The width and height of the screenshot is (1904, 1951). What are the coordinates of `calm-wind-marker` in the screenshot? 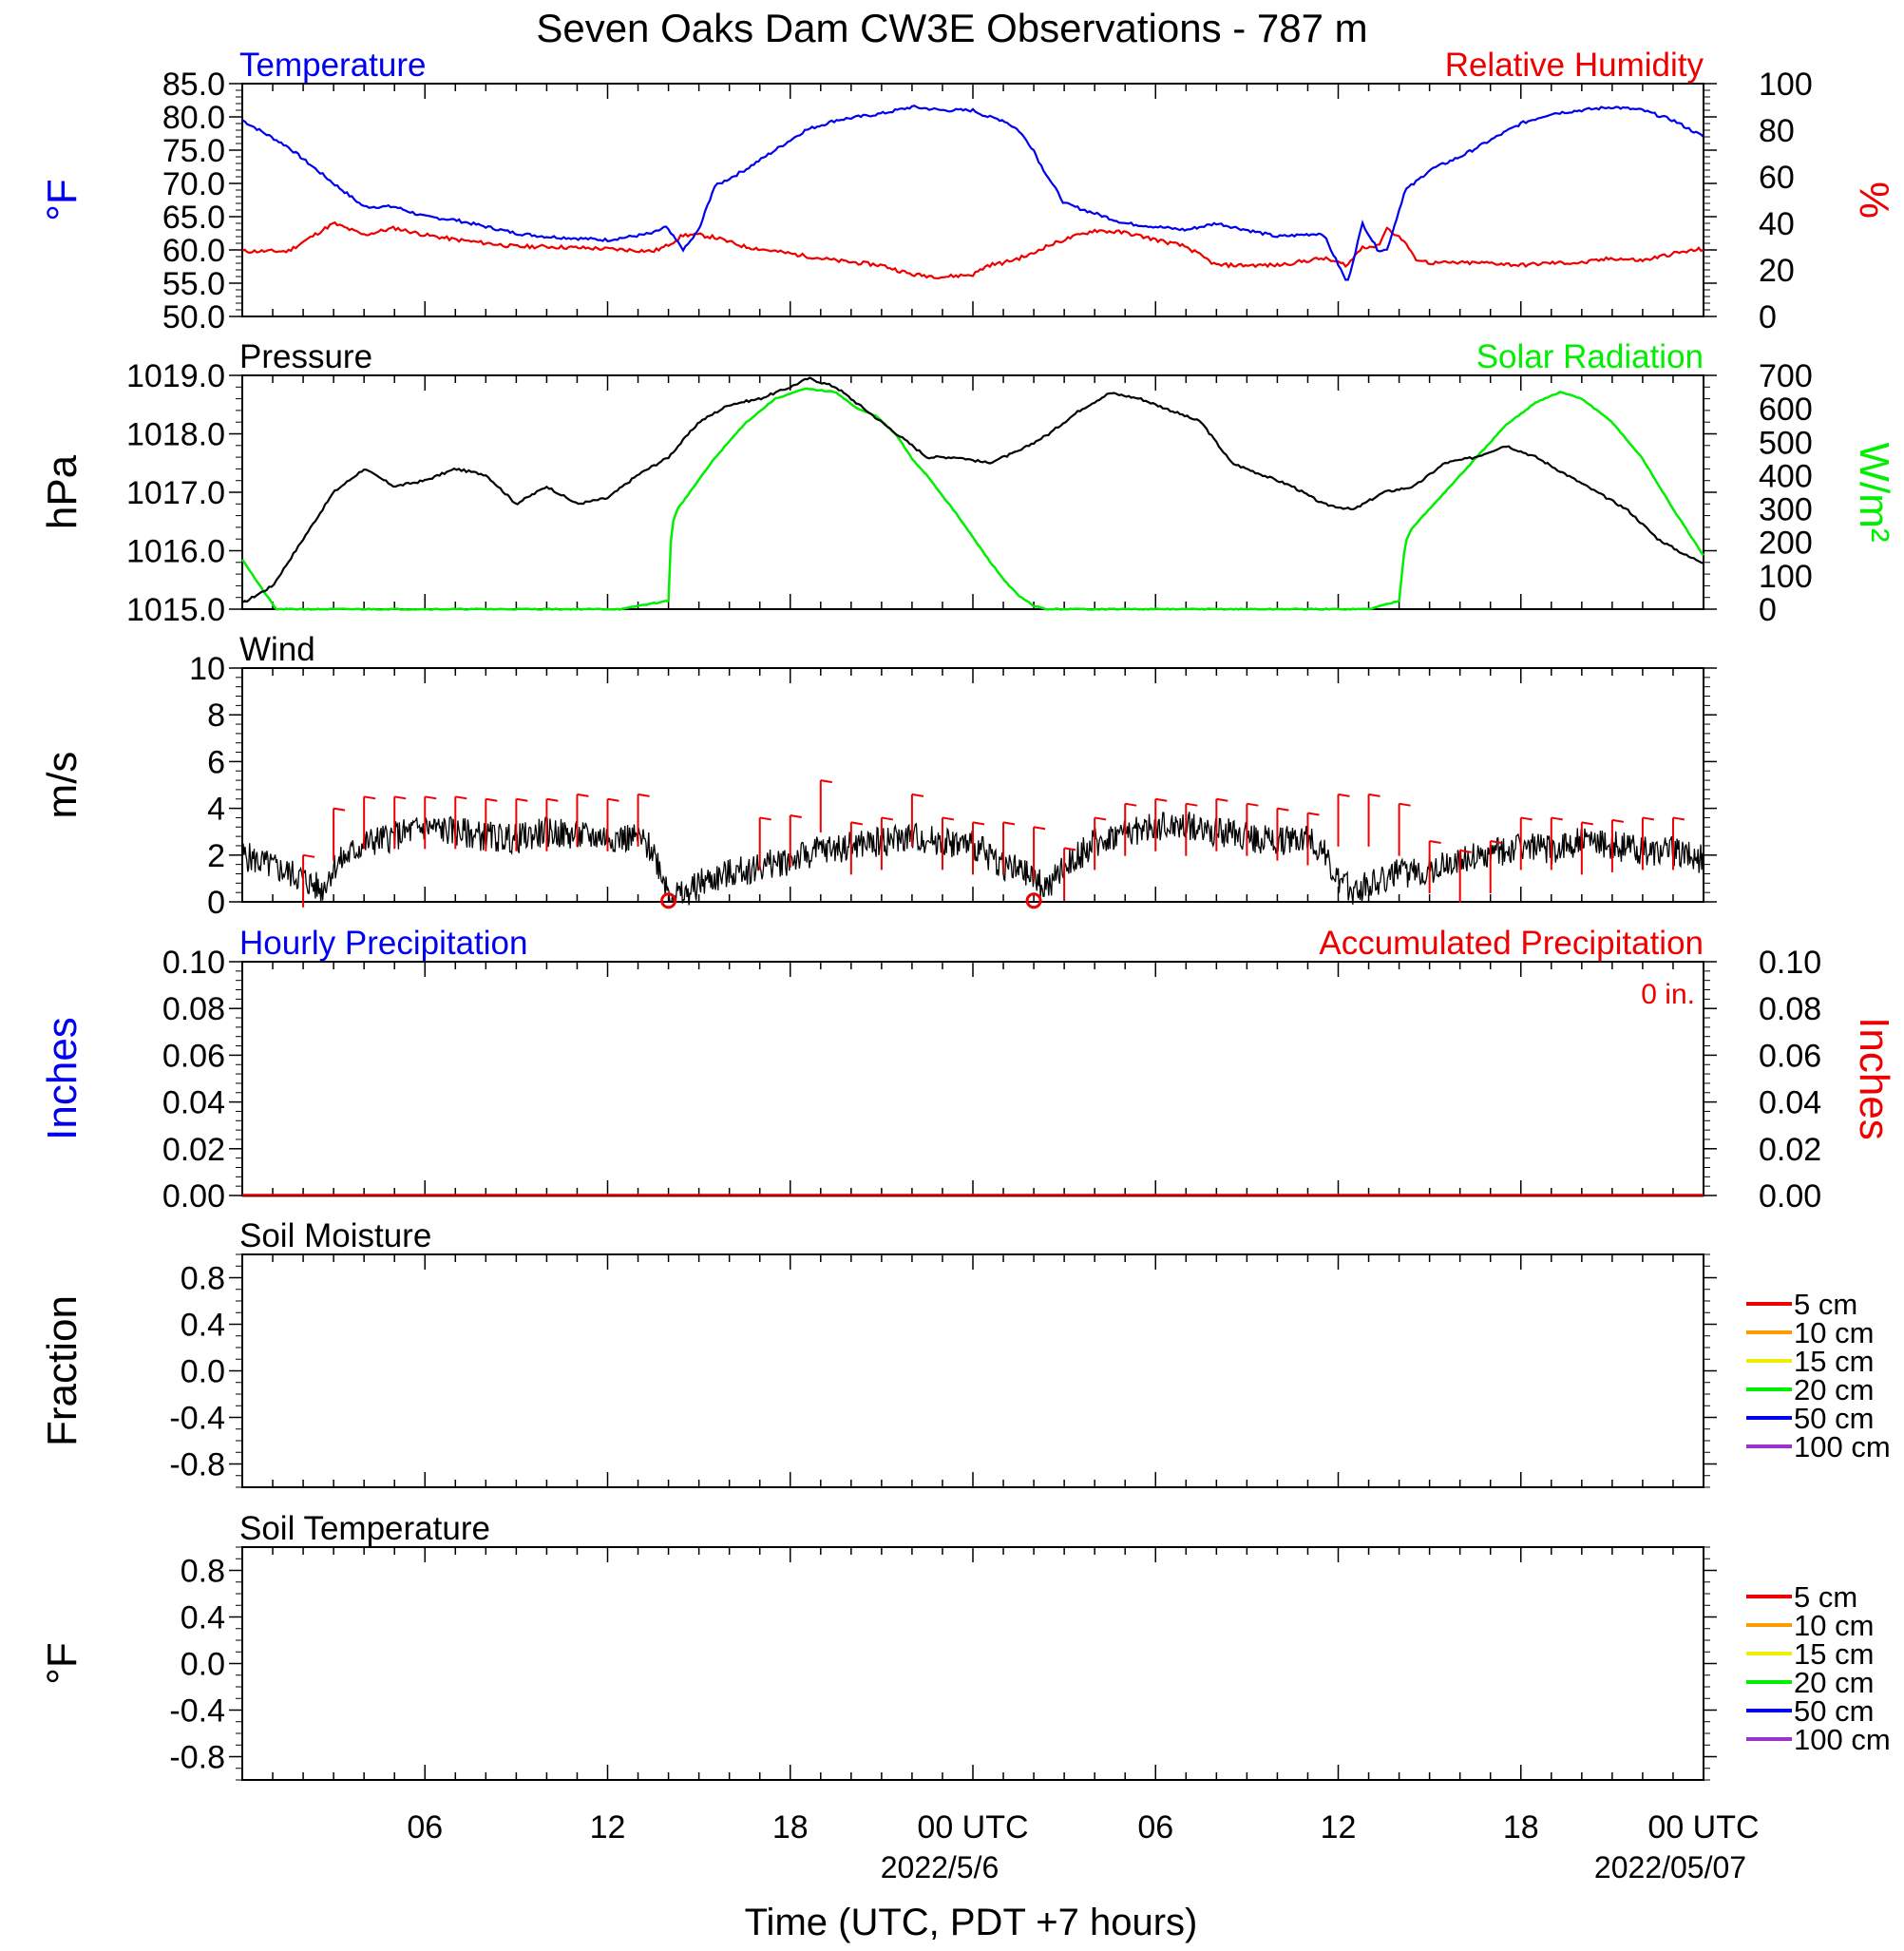 It's located at (668, 900).